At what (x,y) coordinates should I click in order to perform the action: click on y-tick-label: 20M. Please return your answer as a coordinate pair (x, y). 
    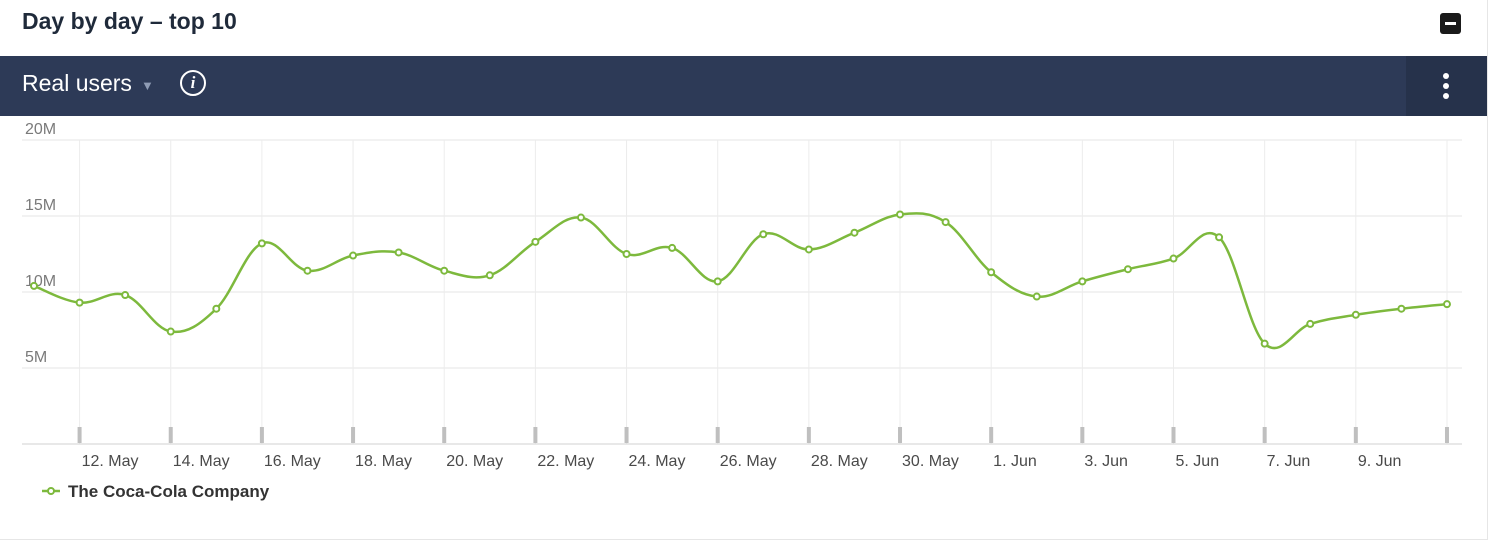
    Looking at the image, I should click on (40, 129).